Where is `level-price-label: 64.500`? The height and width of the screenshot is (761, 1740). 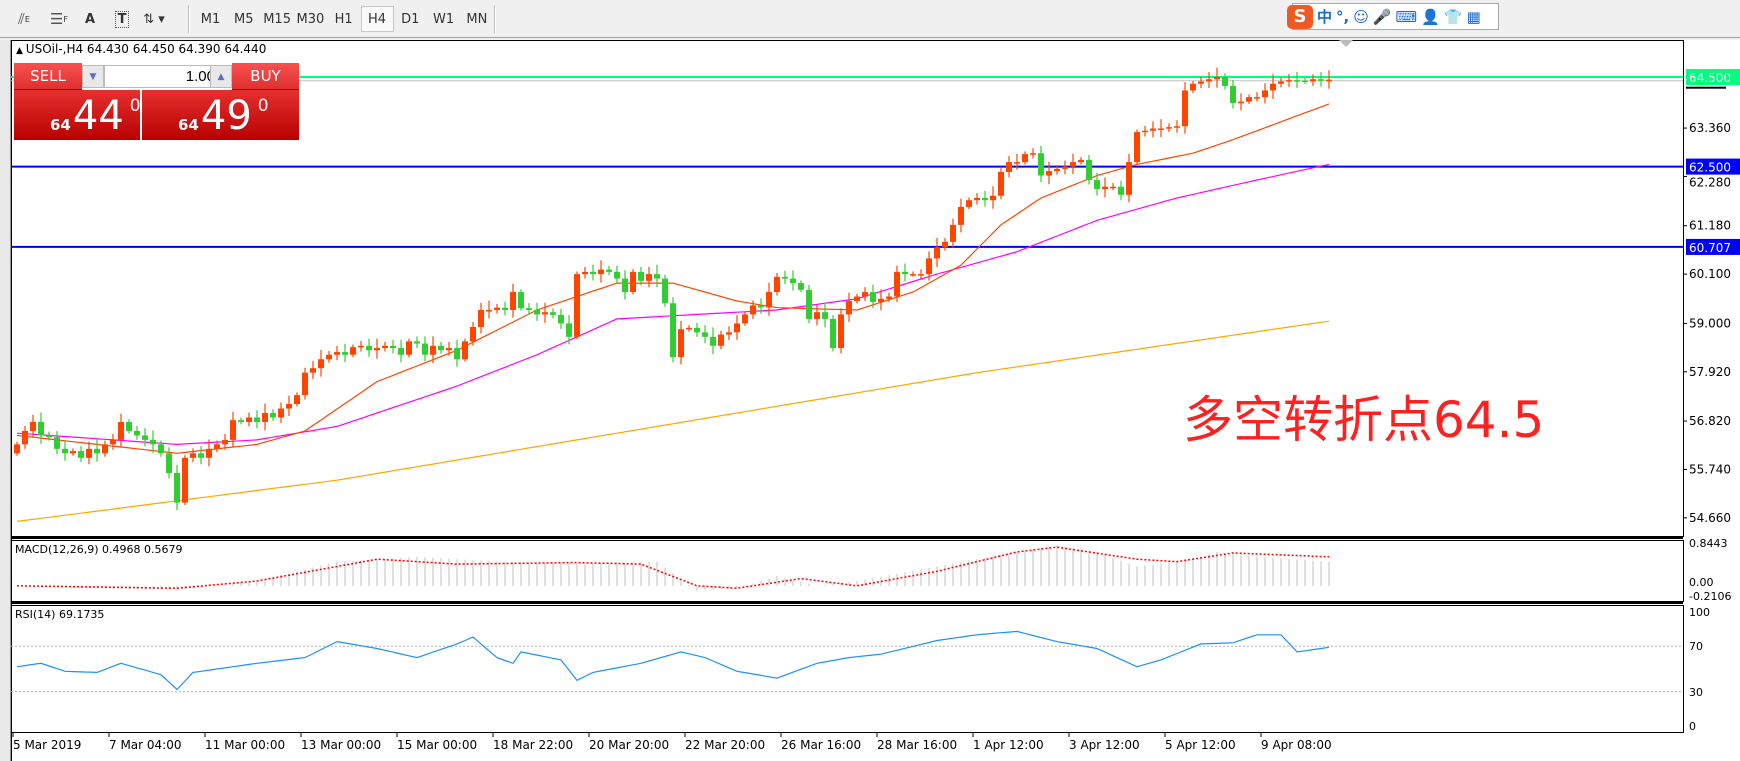
level-price-label: 64.500 is located at coordinates (1710, 78).